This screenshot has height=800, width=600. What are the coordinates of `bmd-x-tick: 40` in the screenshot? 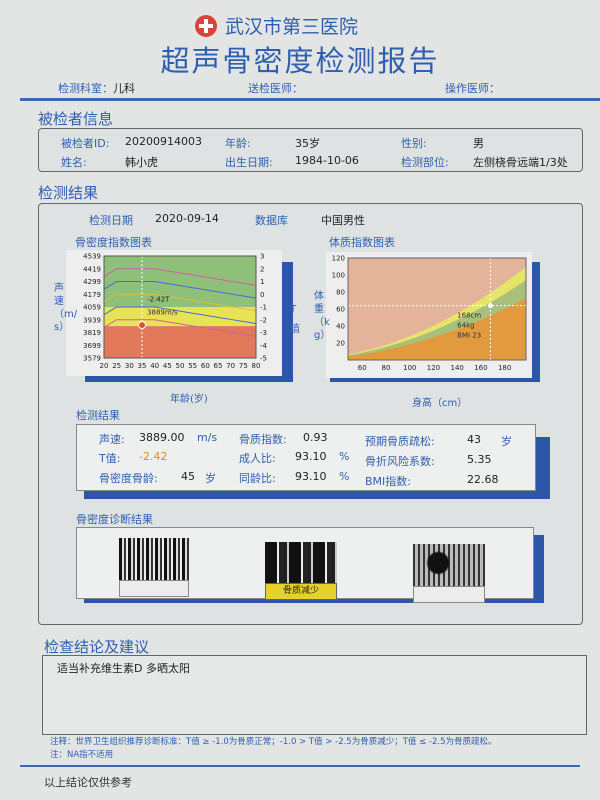 It's located at (154, 366).